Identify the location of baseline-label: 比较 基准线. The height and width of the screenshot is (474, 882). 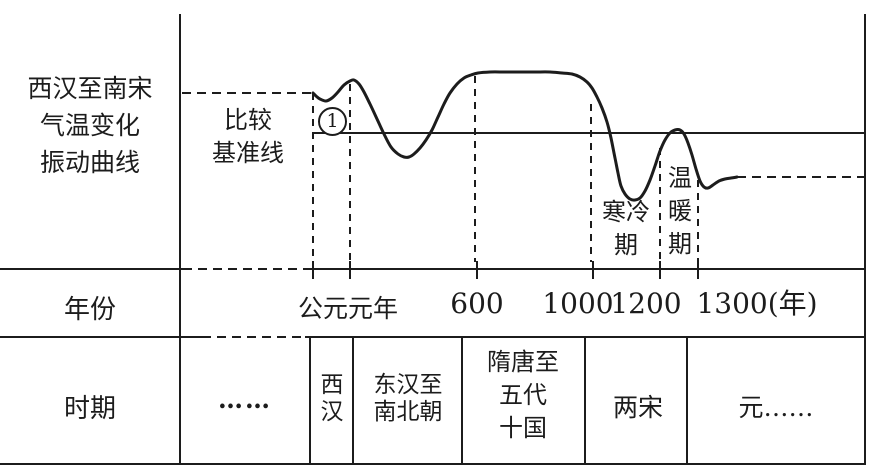
(248, 137).